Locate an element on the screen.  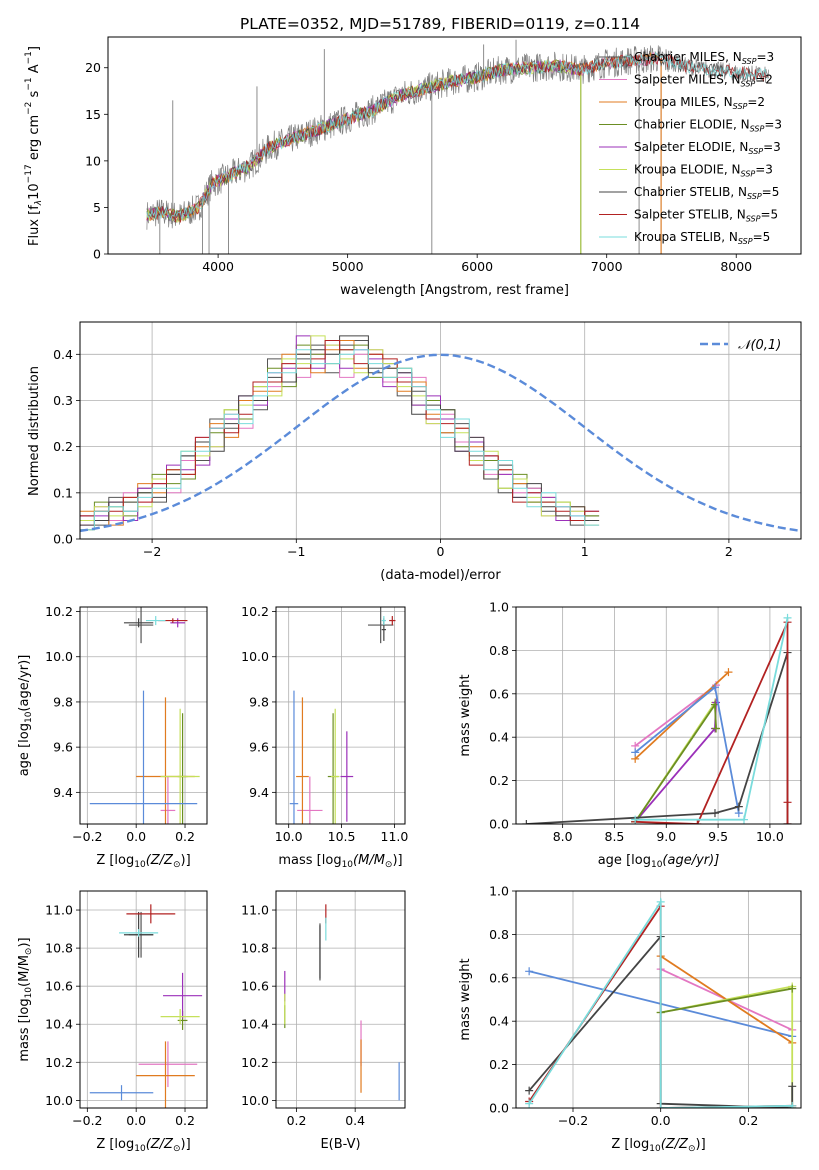
x-tick-label: −1 is located at coordinates (296, 551).